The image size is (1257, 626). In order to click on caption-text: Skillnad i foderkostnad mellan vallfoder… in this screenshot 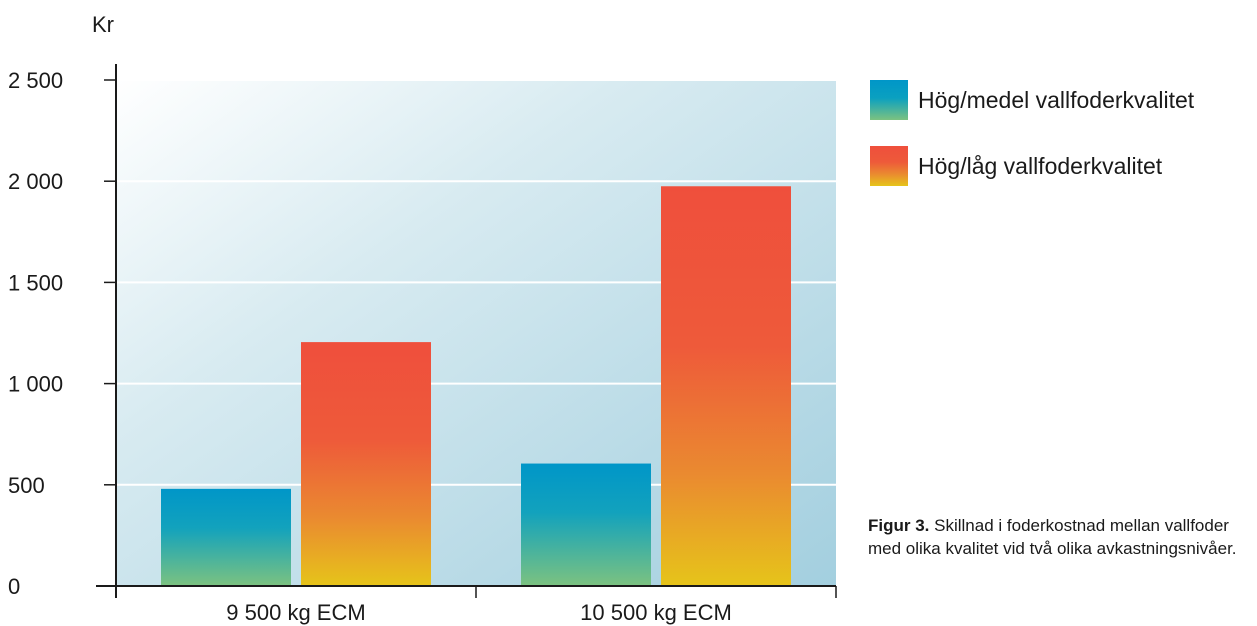, I will do `click(1052, 537)`.